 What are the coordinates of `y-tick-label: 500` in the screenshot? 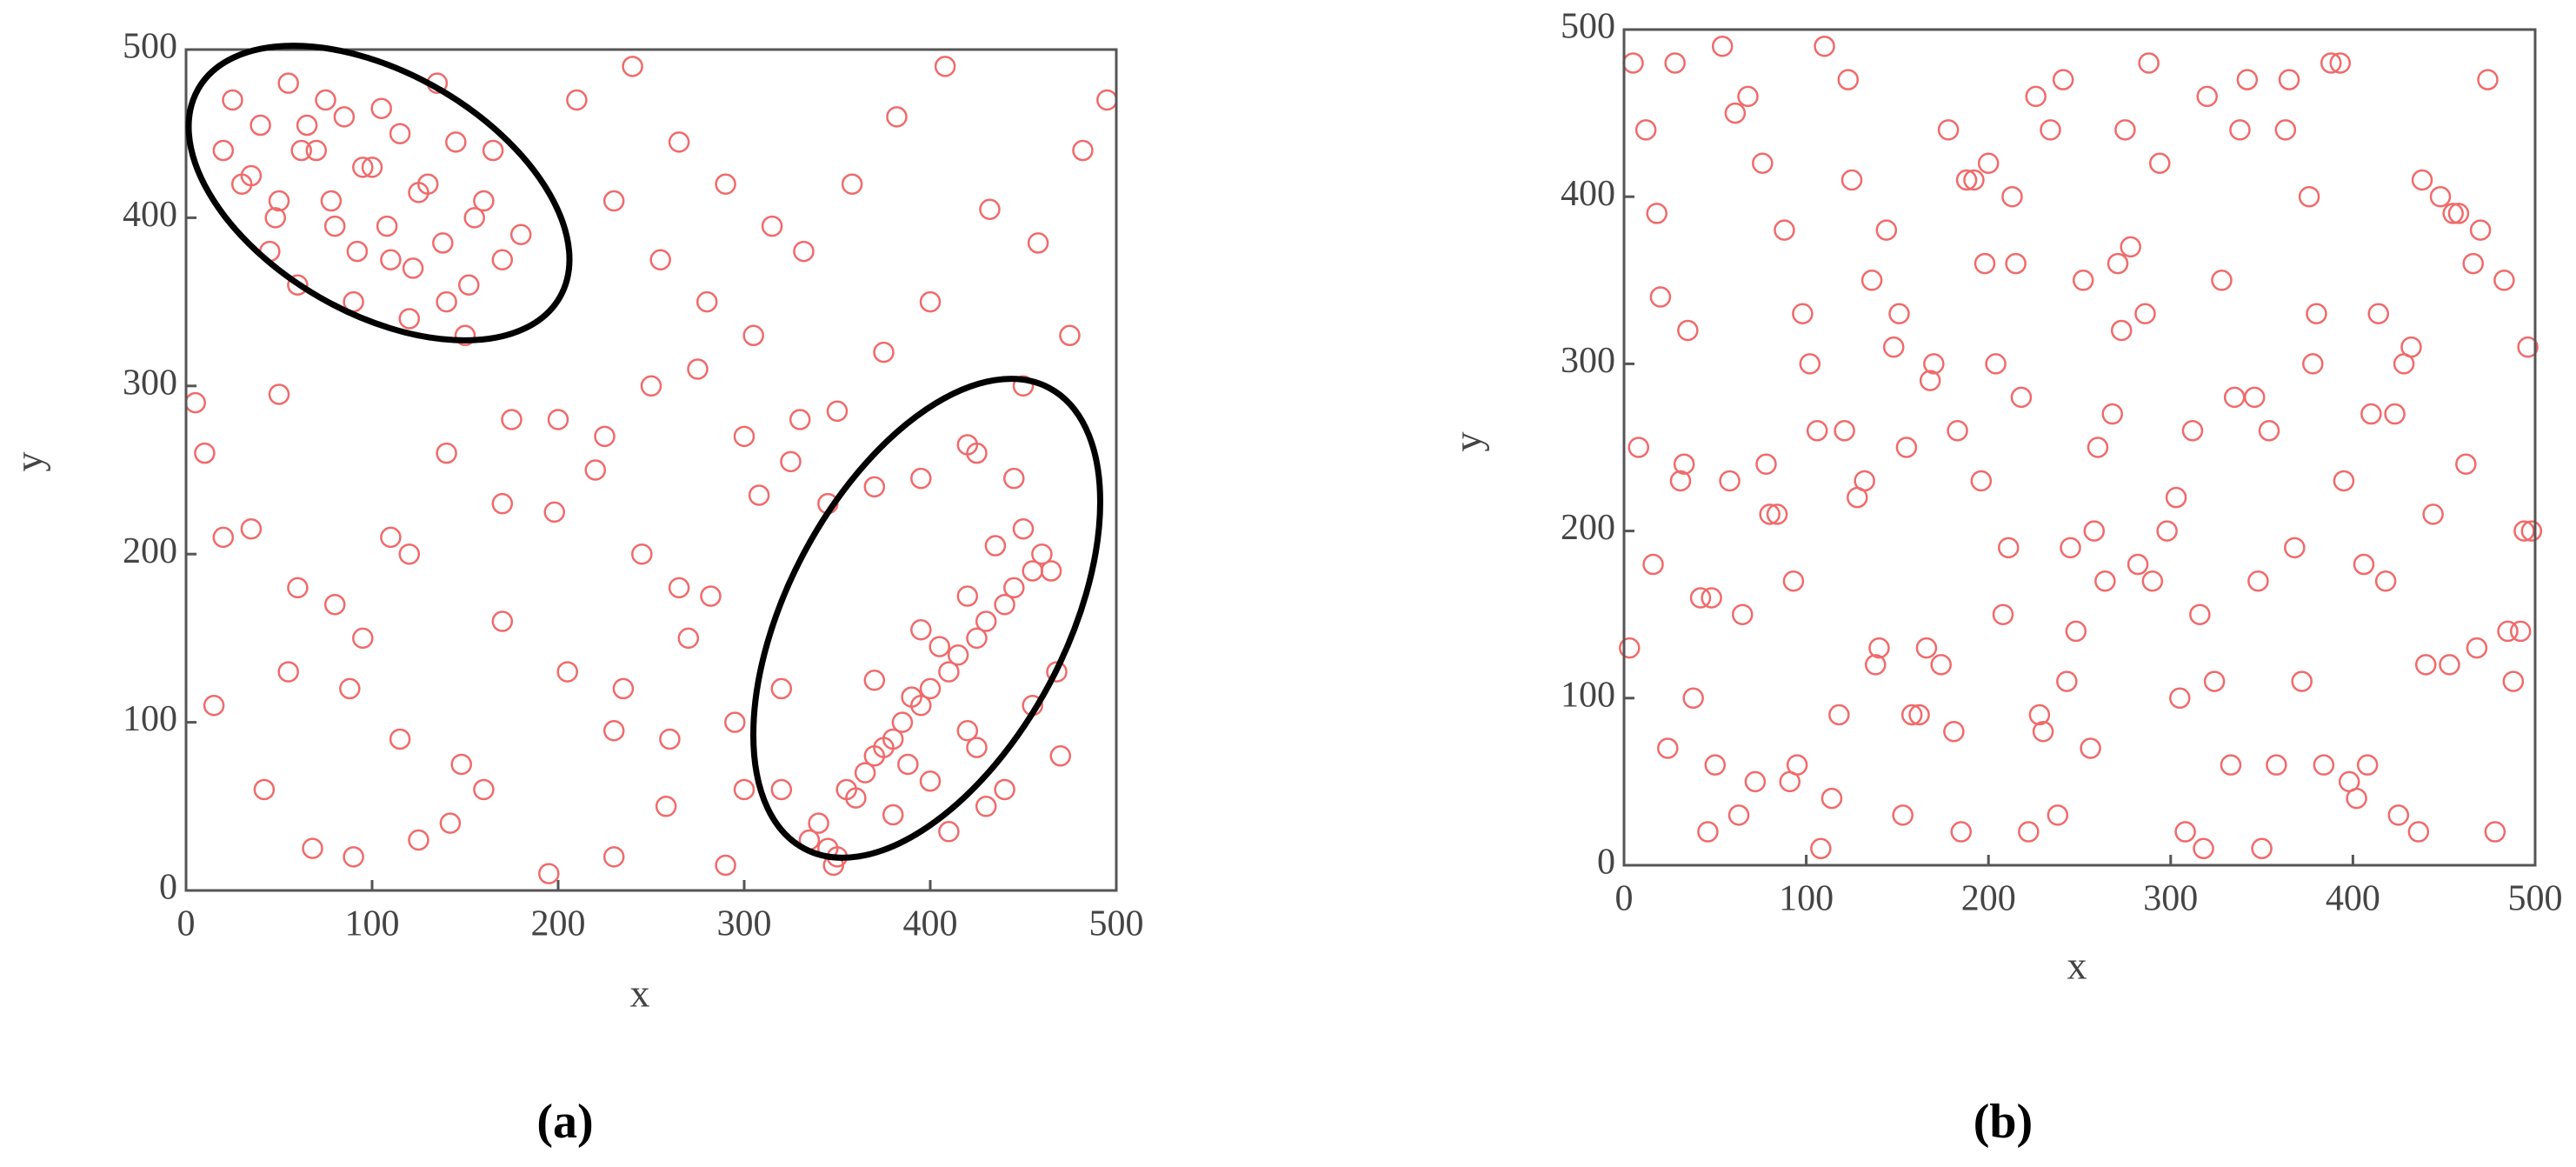 It's located at (1588, 27).